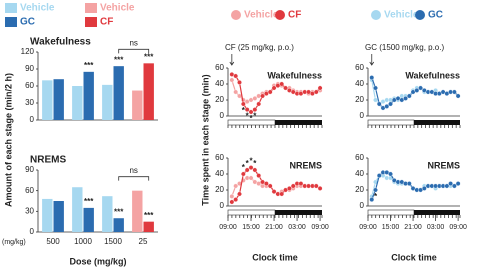  What do you see at coordinates (251, 227) in the screenshot?
I see `x-tick-label: 15:00` at bounding box center [251, 227].